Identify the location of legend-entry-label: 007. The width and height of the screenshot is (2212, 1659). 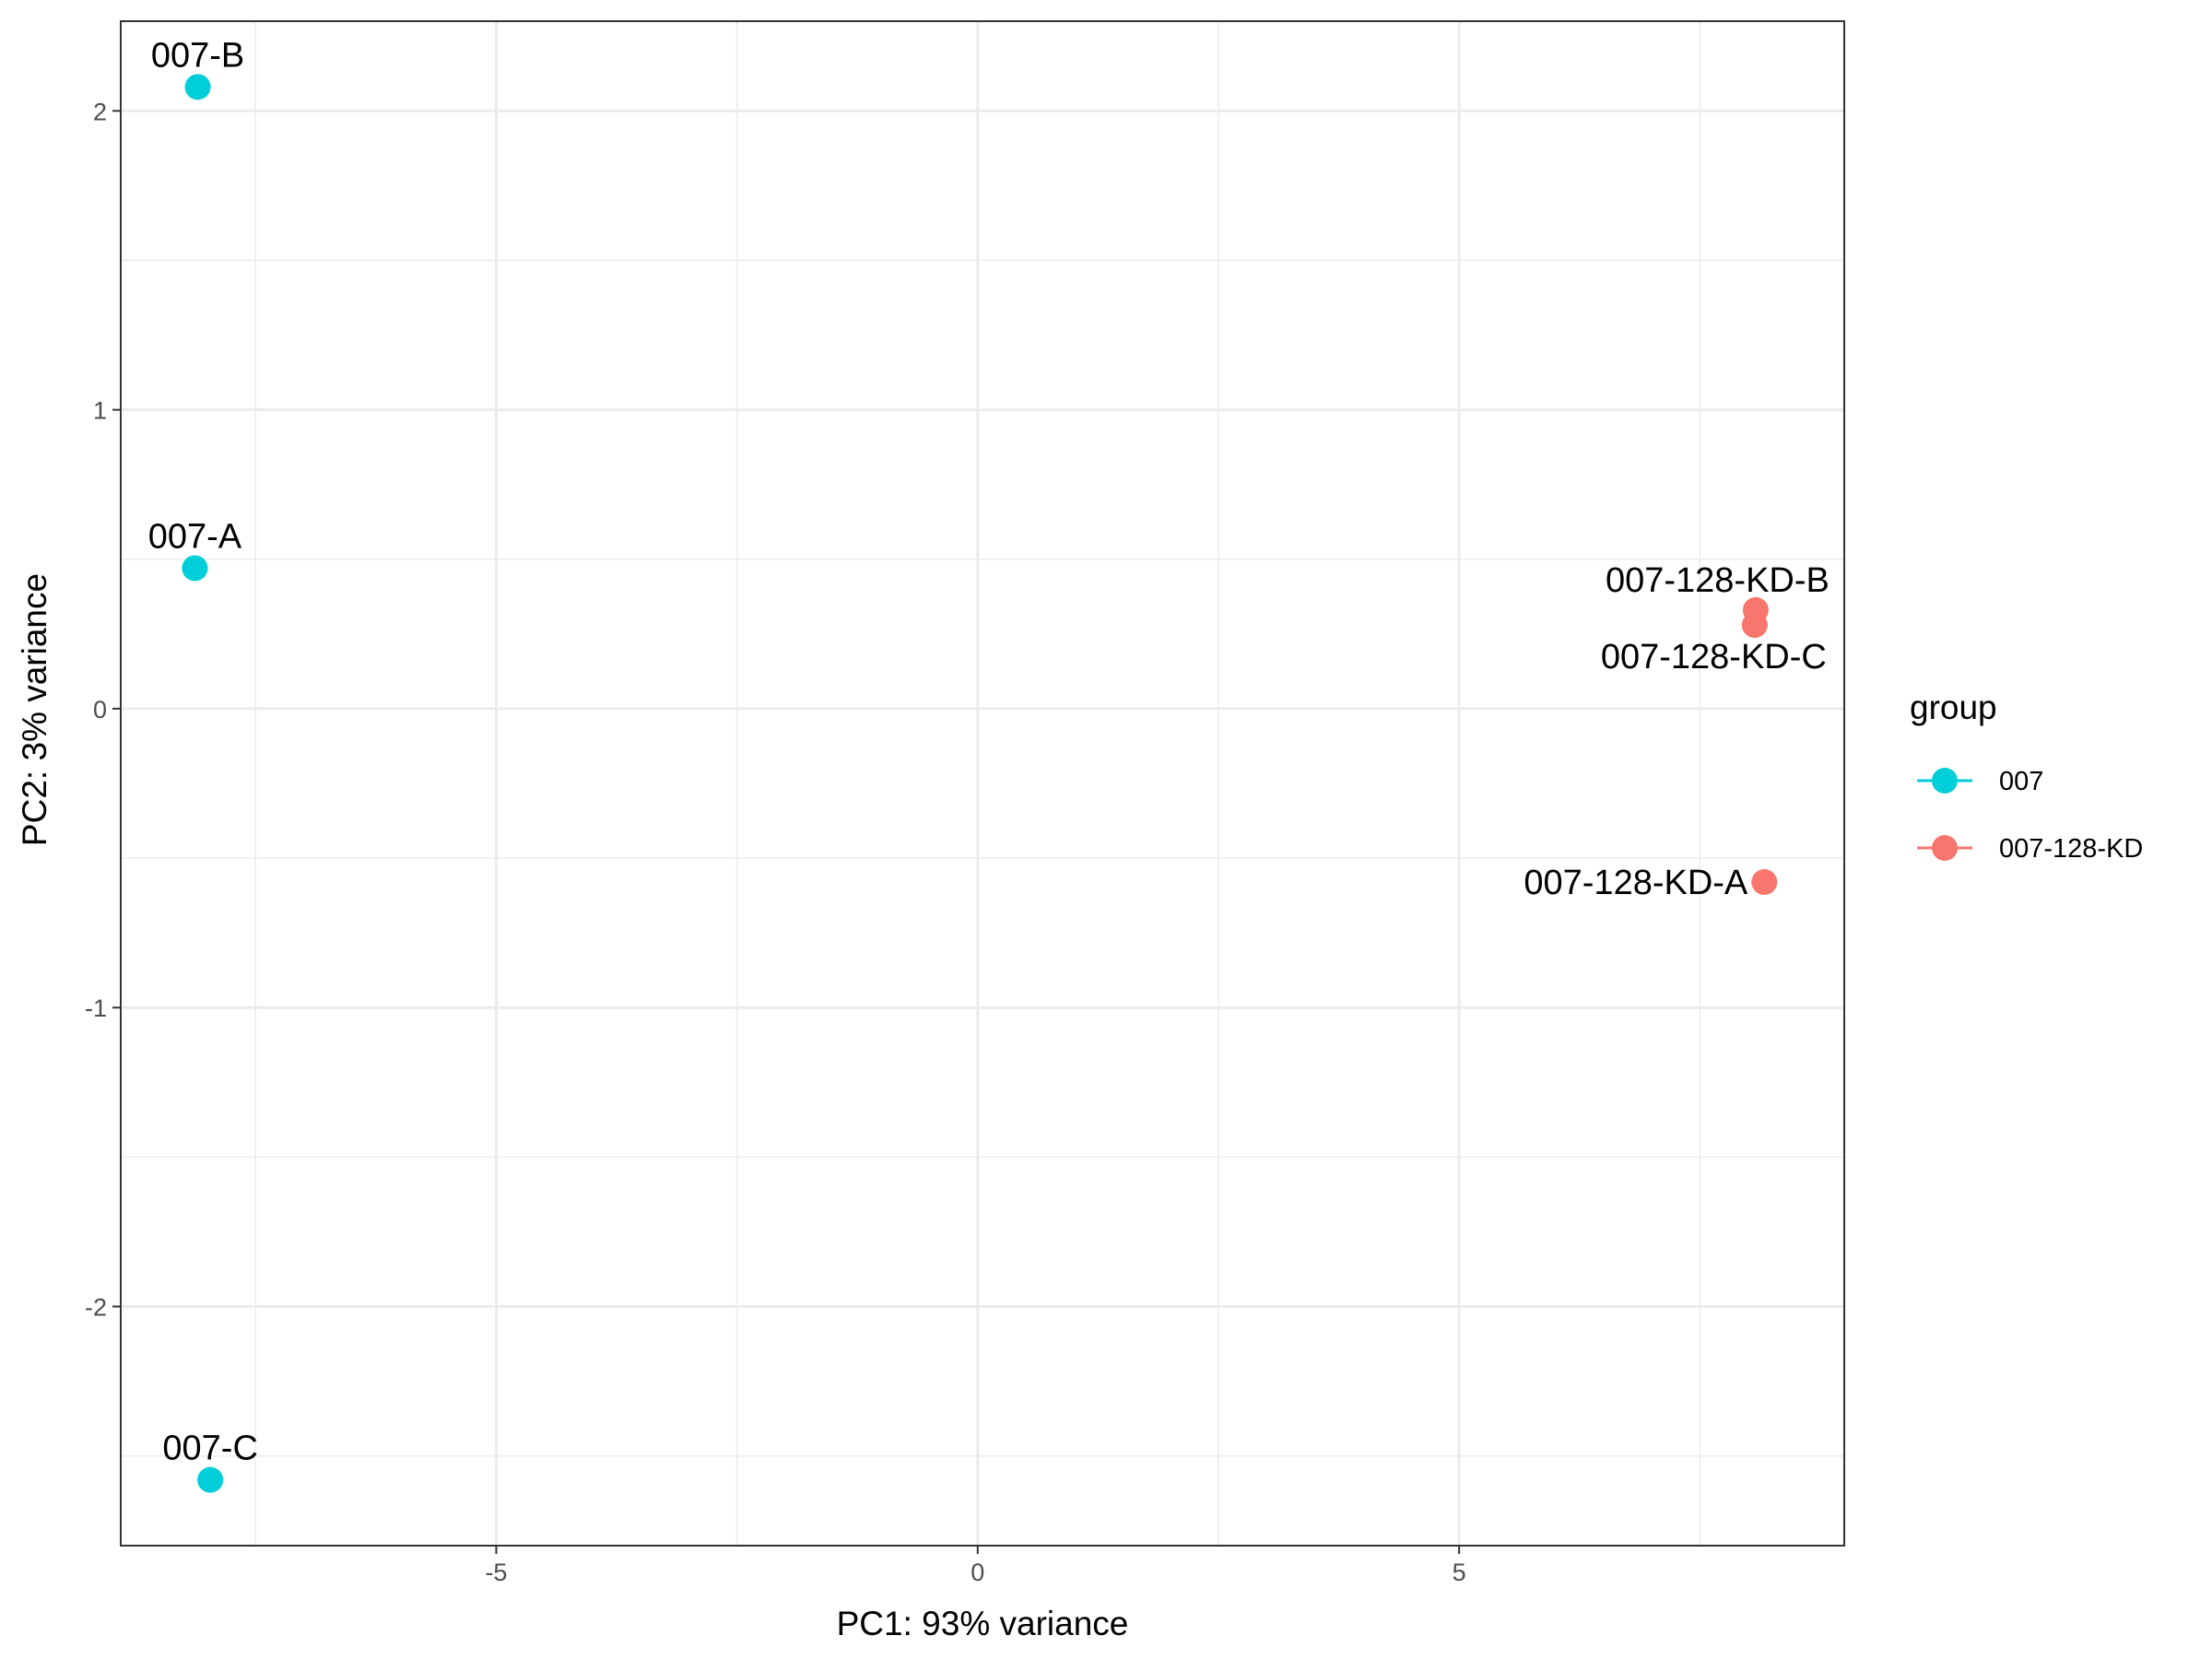
(2021, 781).